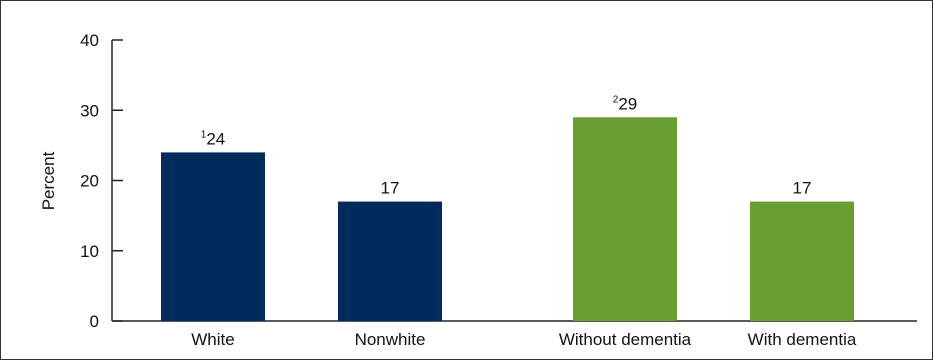 This screenshot has width=933, height=364. I want to click on bar-value-label: 229, so click(625, 103).